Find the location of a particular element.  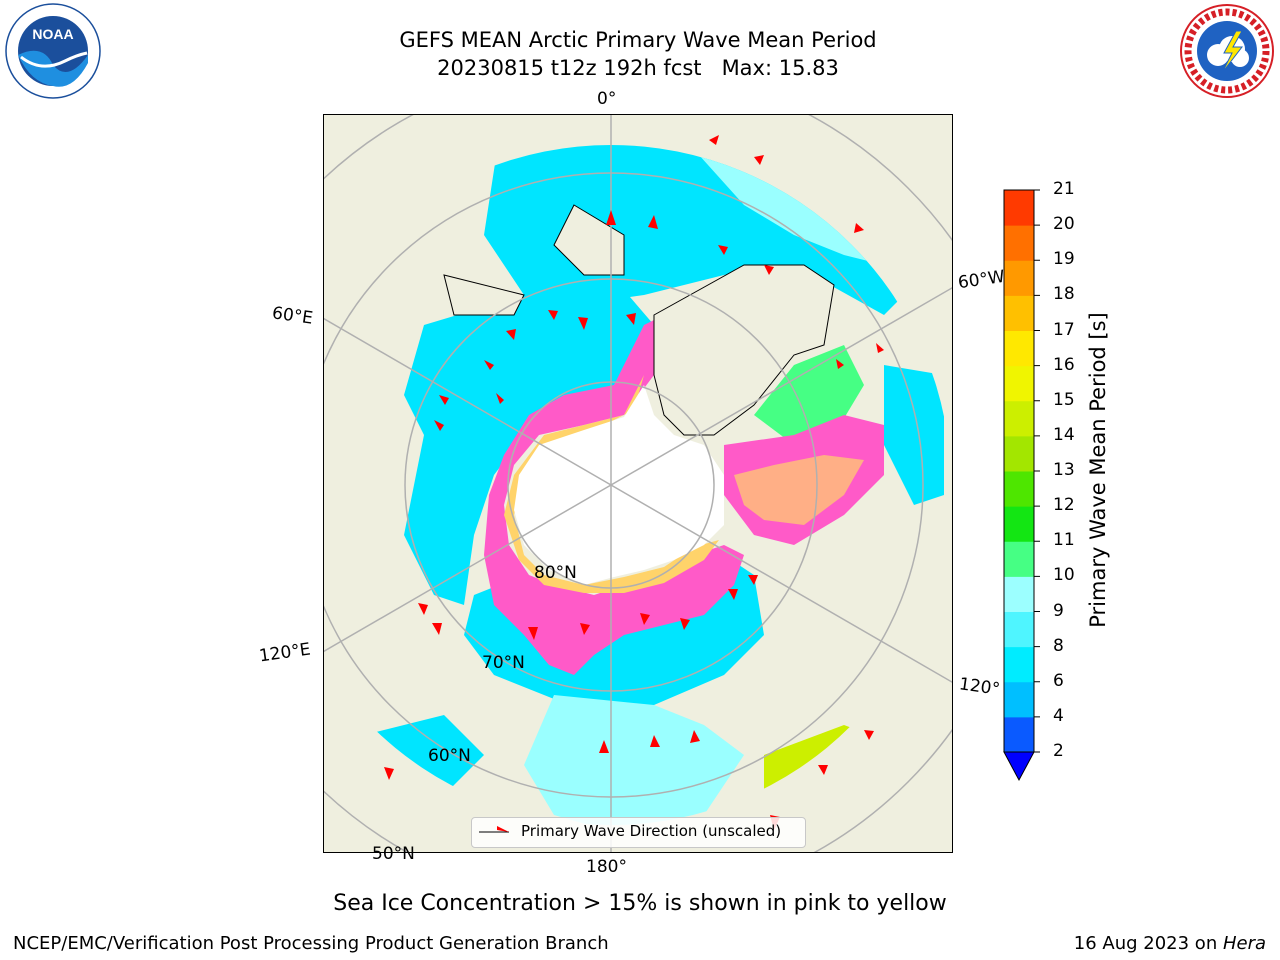

colorbar-tick-label: 21 is located at coordinates (1064, 189).